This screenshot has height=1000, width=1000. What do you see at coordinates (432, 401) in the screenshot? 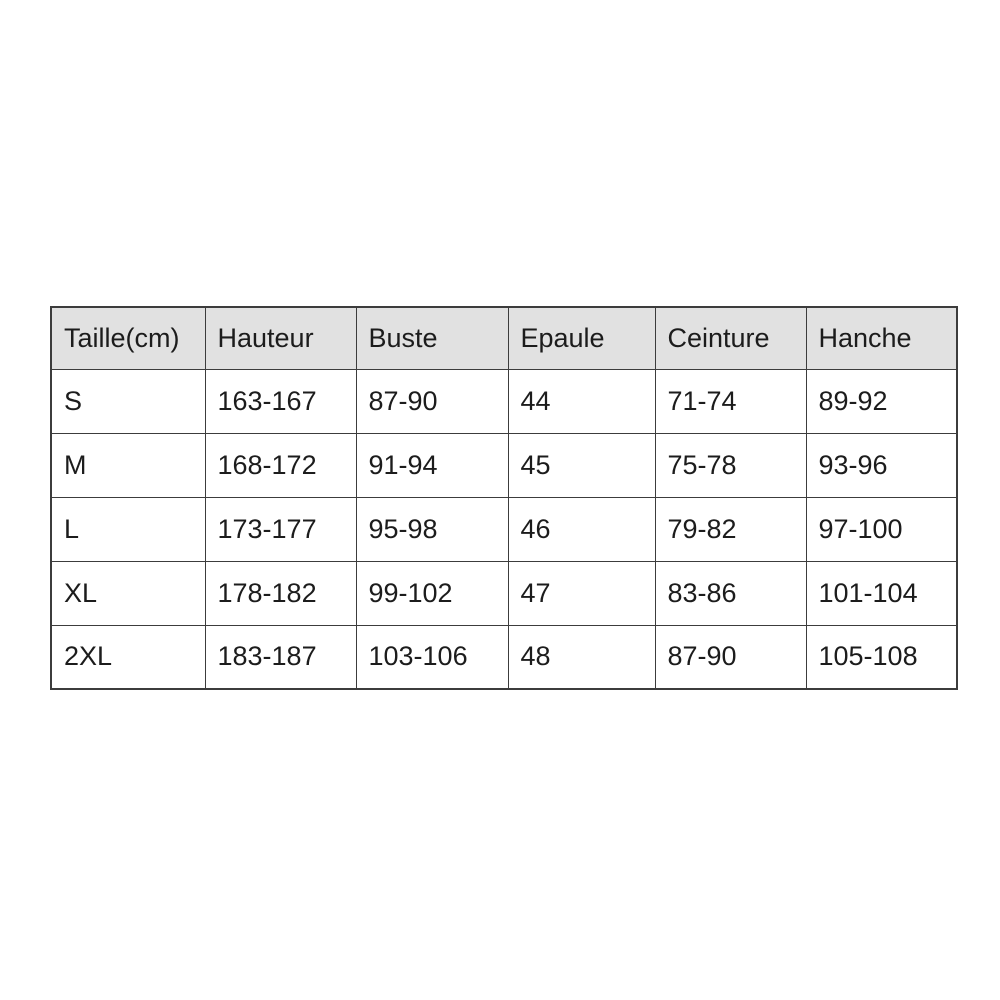
I see `buste-value: 87-90` at bounding box center [432, 401].